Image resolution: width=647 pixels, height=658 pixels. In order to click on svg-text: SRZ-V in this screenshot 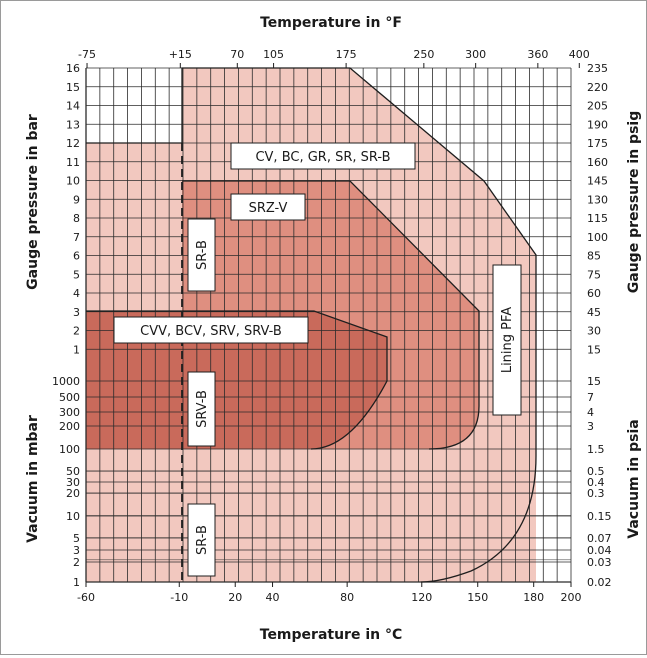, I will do `click(268, 208)`.